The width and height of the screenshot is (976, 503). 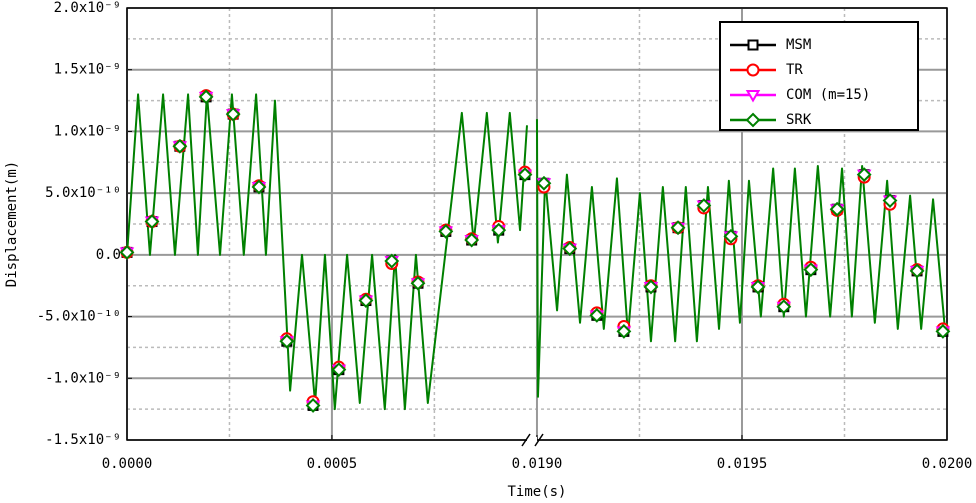 What do you see at coordinates (947, 464) in the screenshot?
I see `x-tick-label: 0.0200` at bounding box center [947, 464].